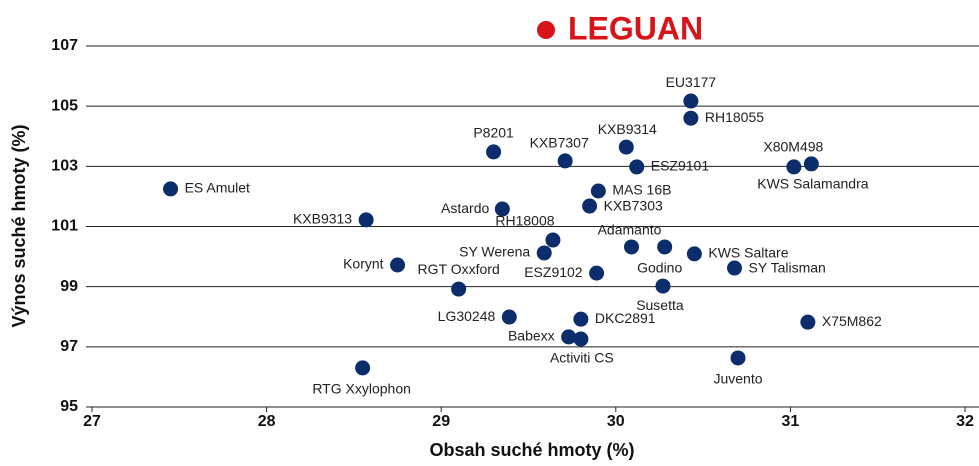 The height and width of the screenshot is (466, 979). Describe the element at coordinates (19, 225) in the screenshot. I see `y-axis-label: Výnos suché hmoty (%)` at that location.